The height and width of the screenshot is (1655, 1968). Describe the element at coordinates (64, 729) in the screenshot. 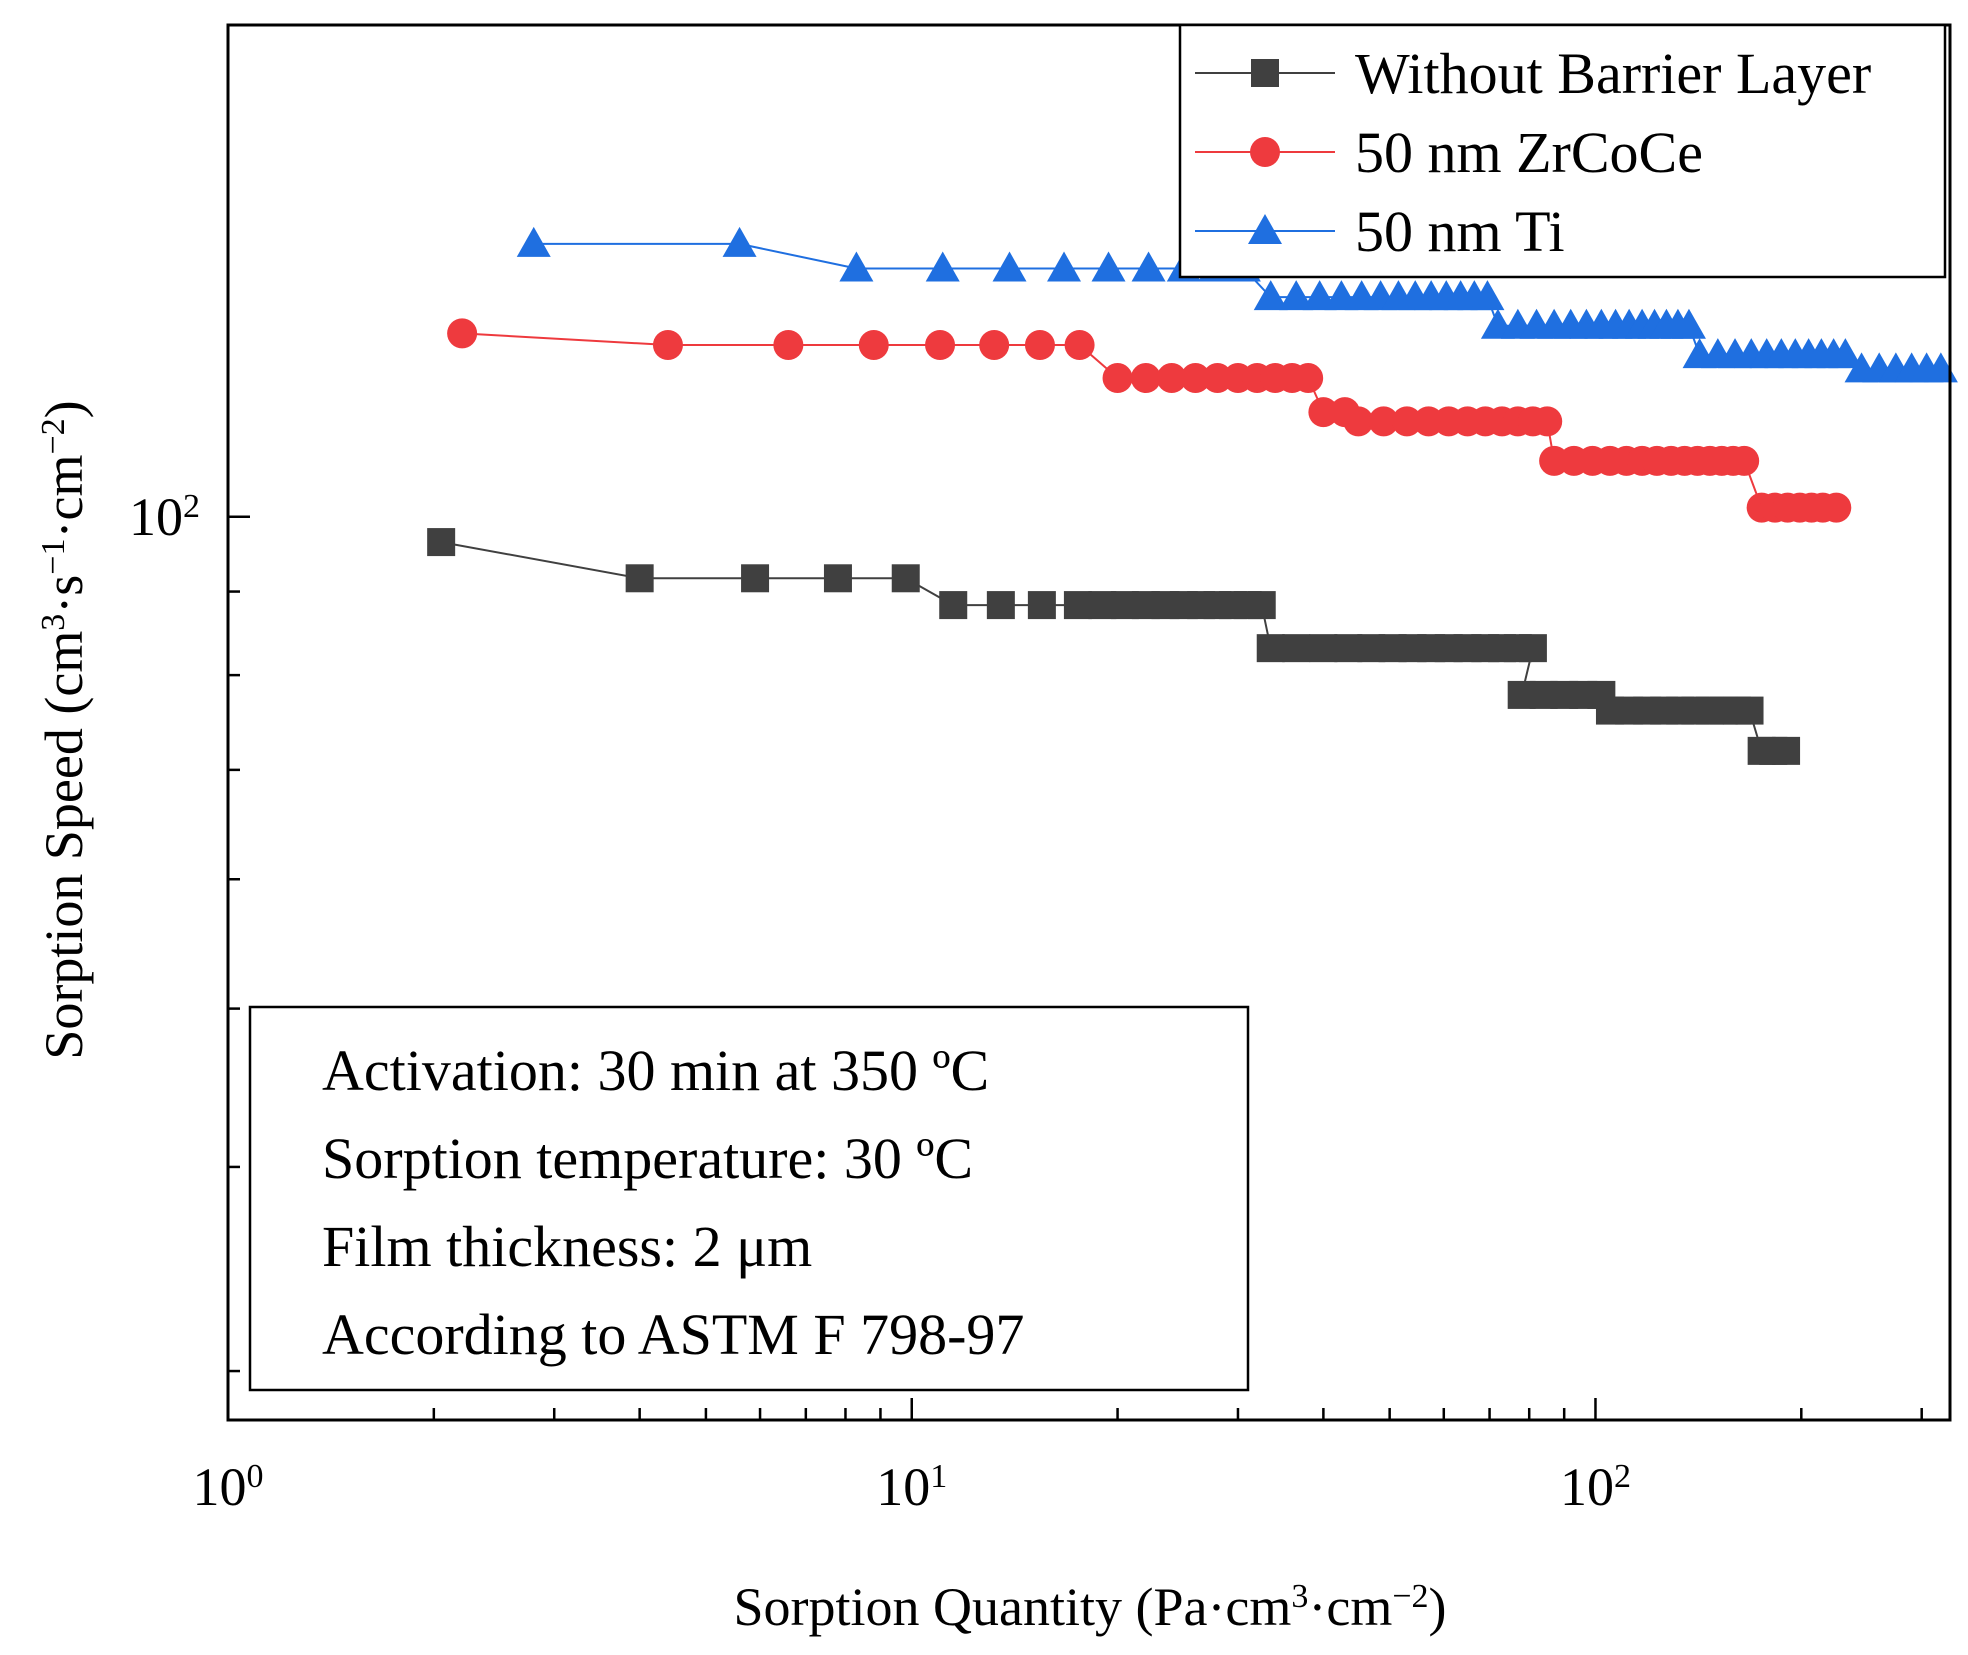

I see `y-axis-label: Sorption Speed (cm3·s−1·cm−2)` at that location.